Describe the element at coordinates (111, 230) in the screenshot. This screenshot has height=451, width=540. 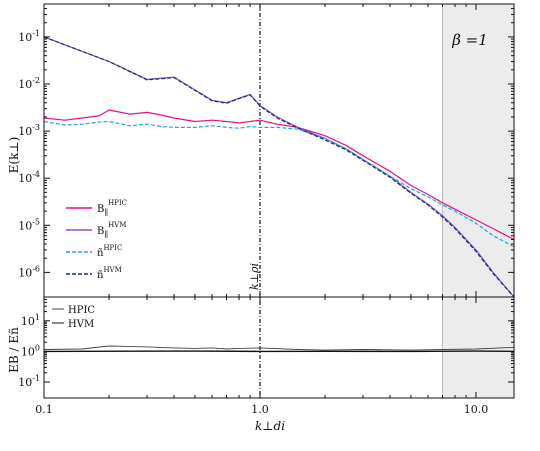
I see `legend-label-top: B∥HVM` at that location.